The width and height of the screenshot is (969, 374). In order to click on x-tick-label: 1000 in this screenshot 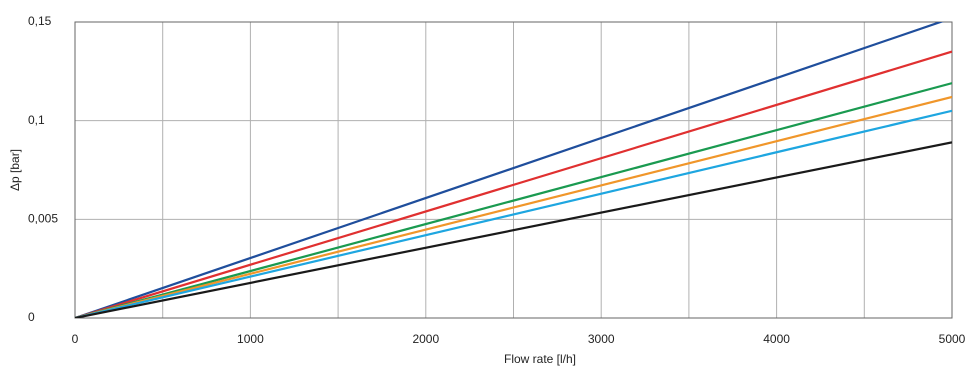, I will do `click(250, 339)`.